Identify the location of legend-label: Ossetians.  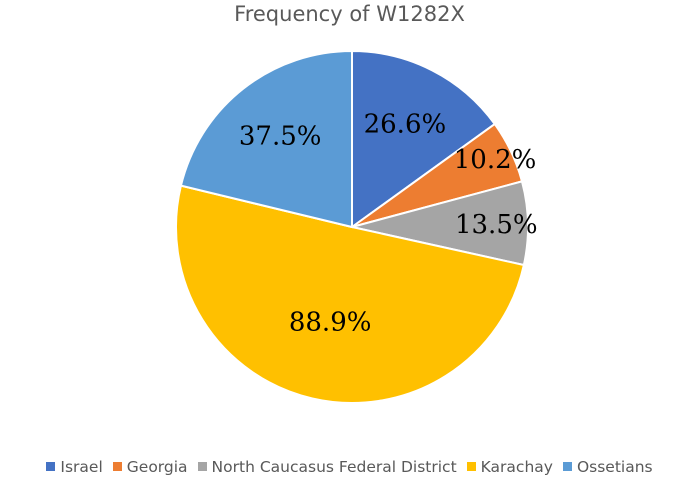
(614, 467).